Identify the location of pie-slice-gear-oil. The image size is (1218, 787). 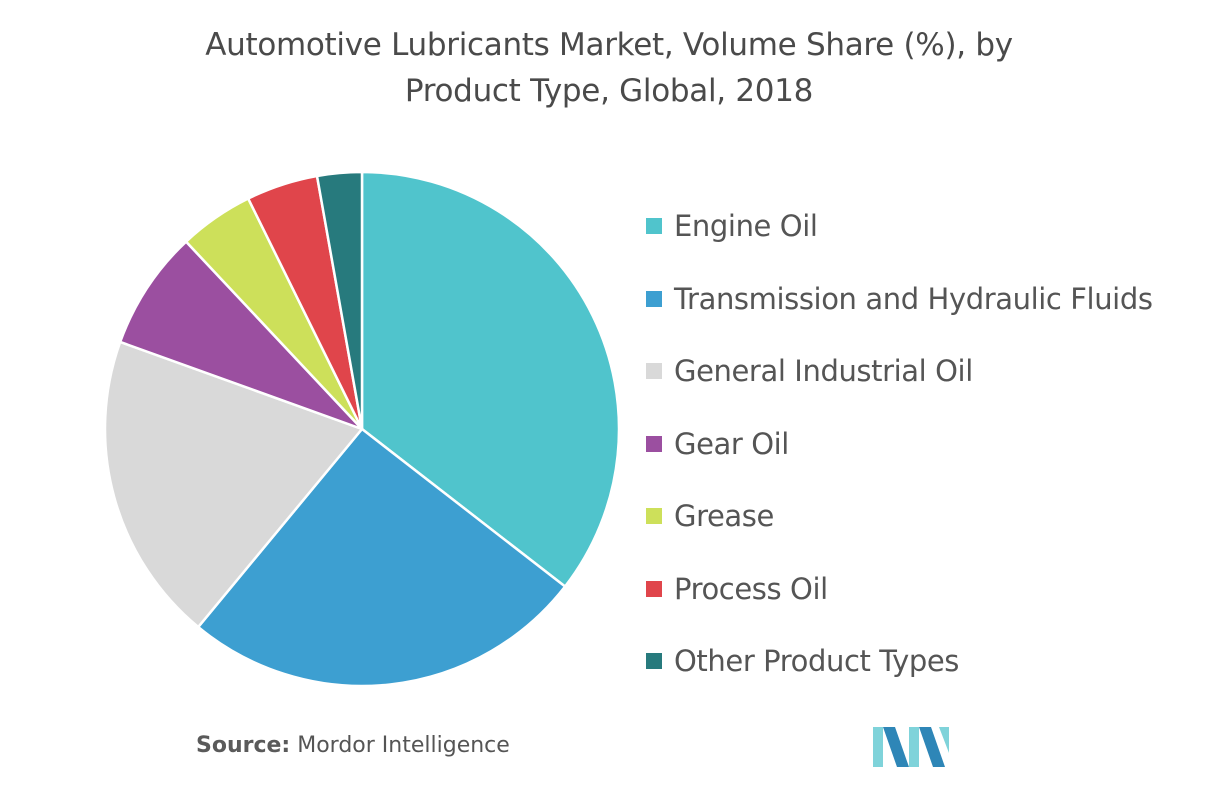
(241, 335).